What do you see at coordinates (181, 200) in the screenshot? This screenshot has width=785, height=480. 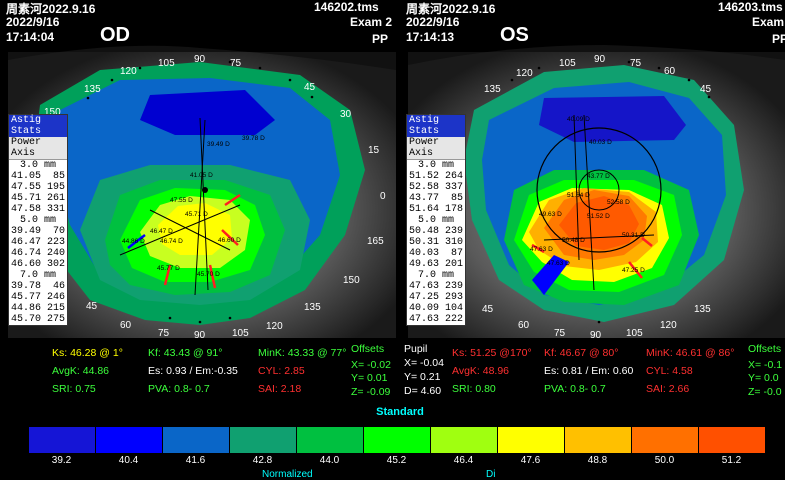 I see `svg-text: 47.55 D` at bounding box center [181, 200].